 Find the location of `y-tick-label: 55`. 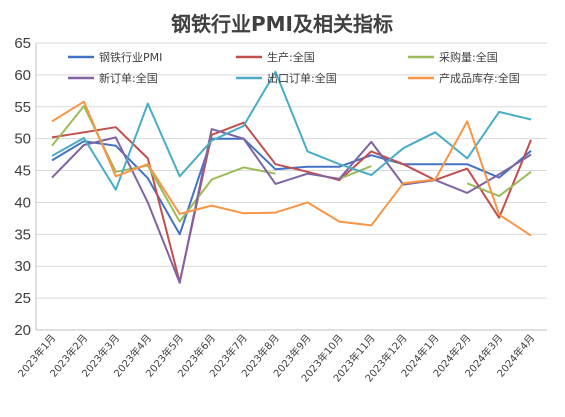

y-tick-label: 55 is located at coordinates (22, 107).